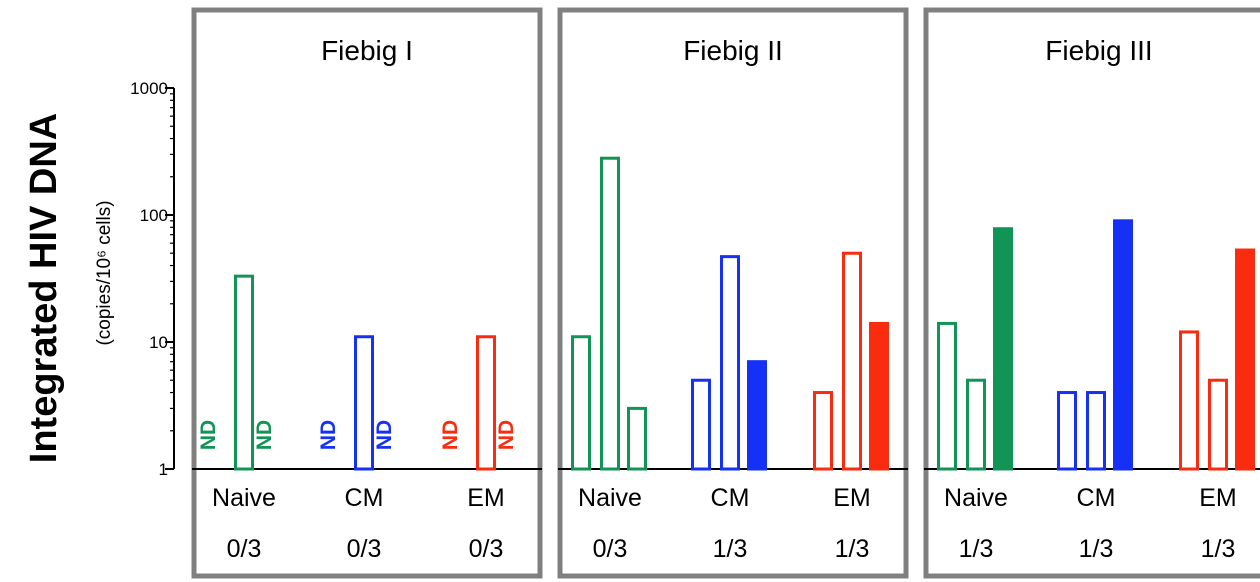  Describe the element at coordinates (367, 50) in the screenshot. I see `panel-title: Fiebig I` at that location.